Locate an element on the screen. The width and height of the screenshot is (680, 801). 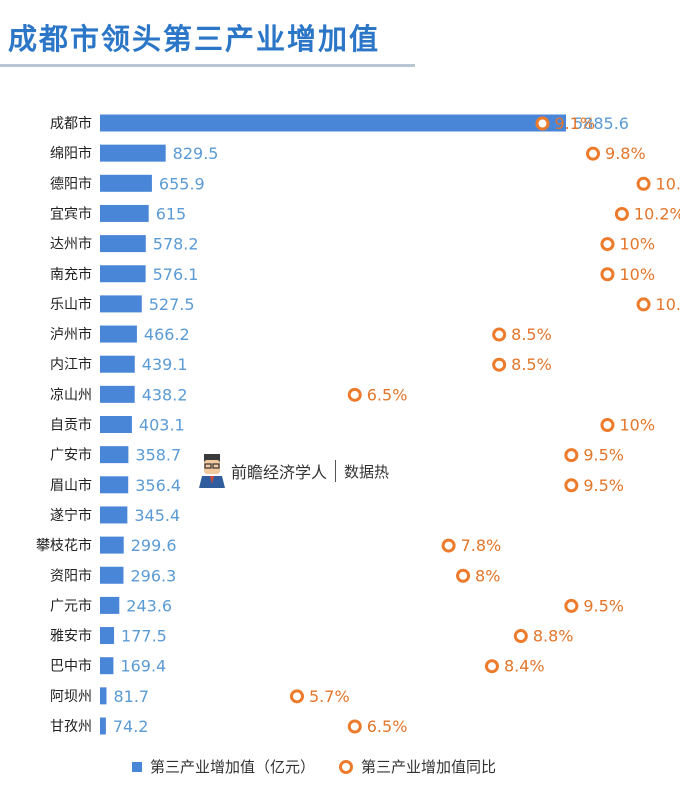
category-label: 达州市 is located at coordinates (71, 244).